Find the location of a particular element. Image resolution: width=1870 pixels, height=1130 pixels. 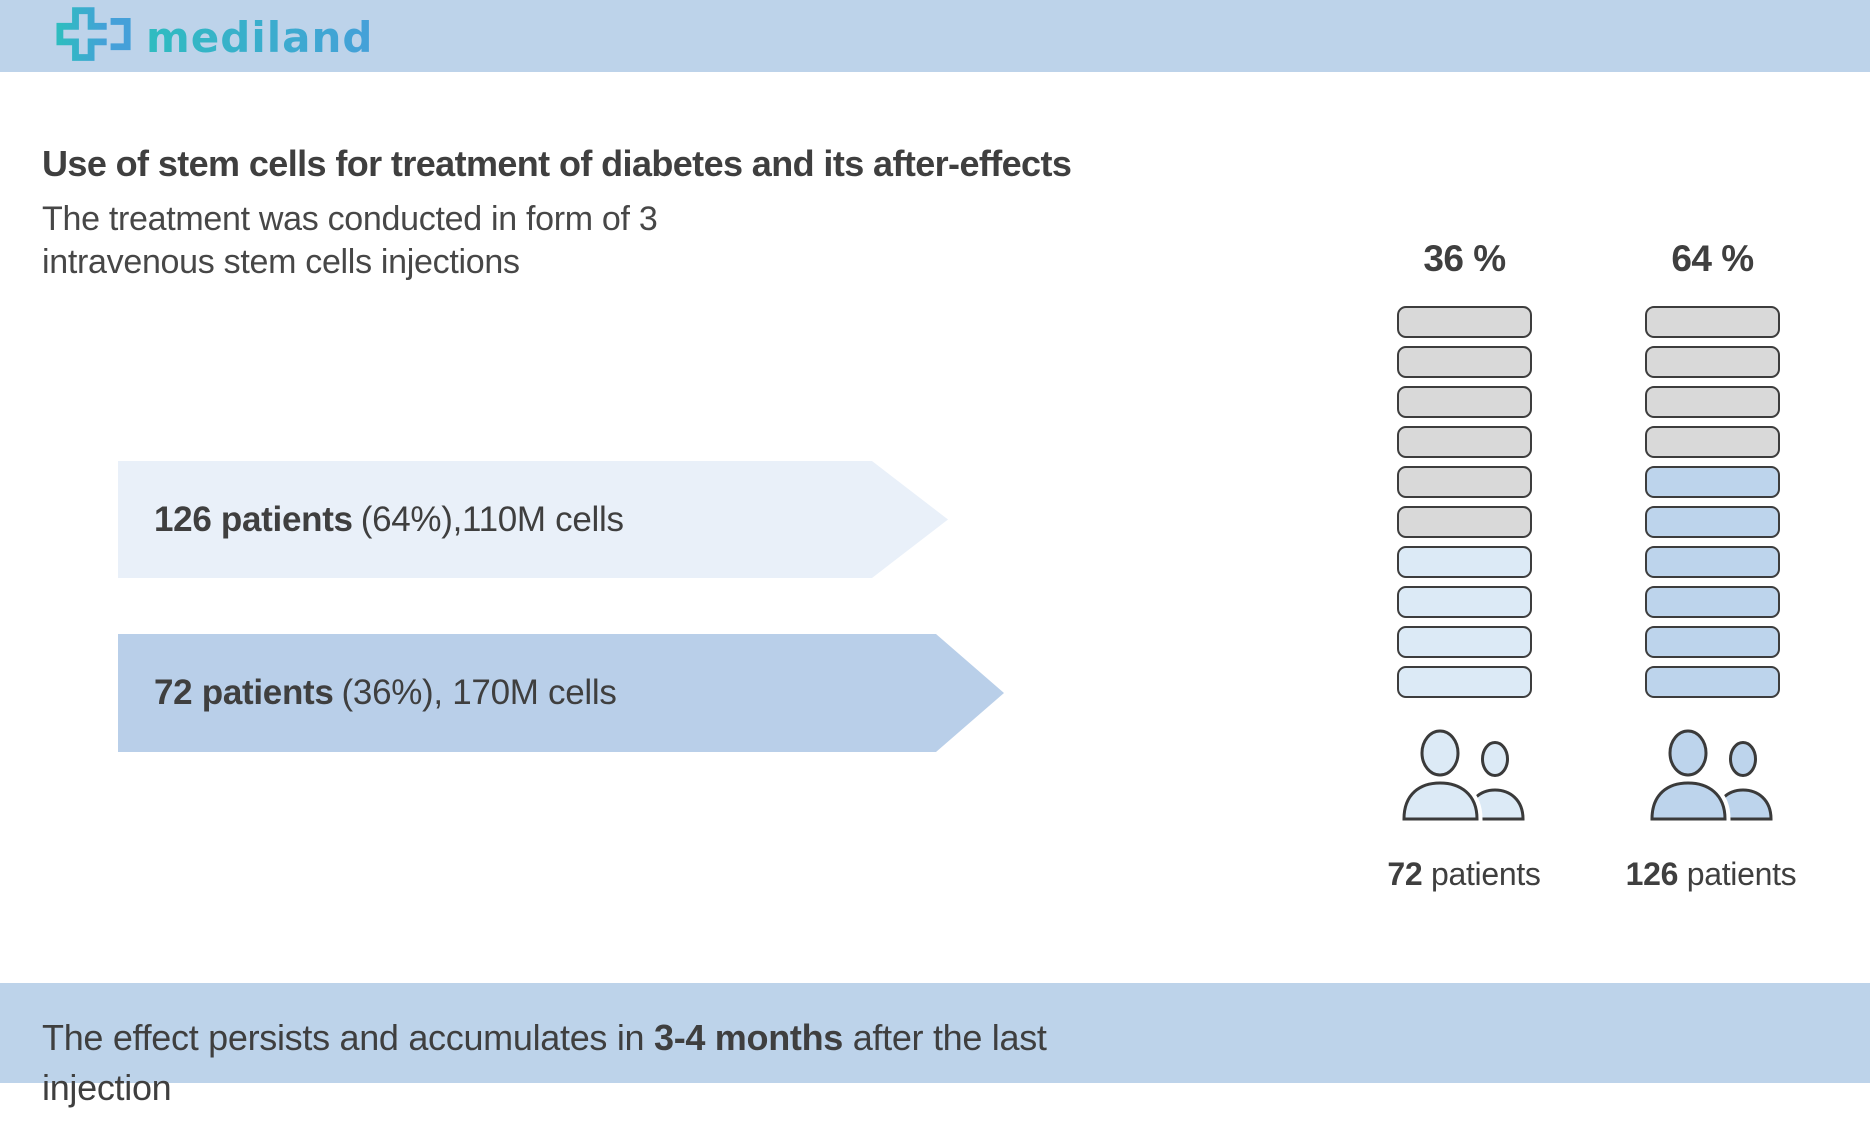

arrow-banner-126-patients: 126 patients (64%),110M cells is located at coordinates (533, 519).